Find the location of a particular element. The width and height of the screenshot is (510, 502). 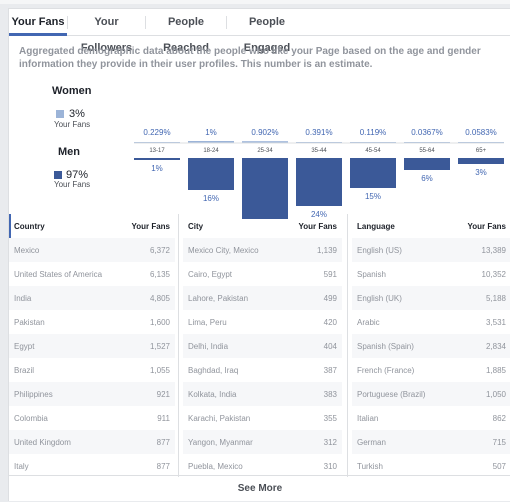

row-value: 4,805 is located at coordinates (159, 298).